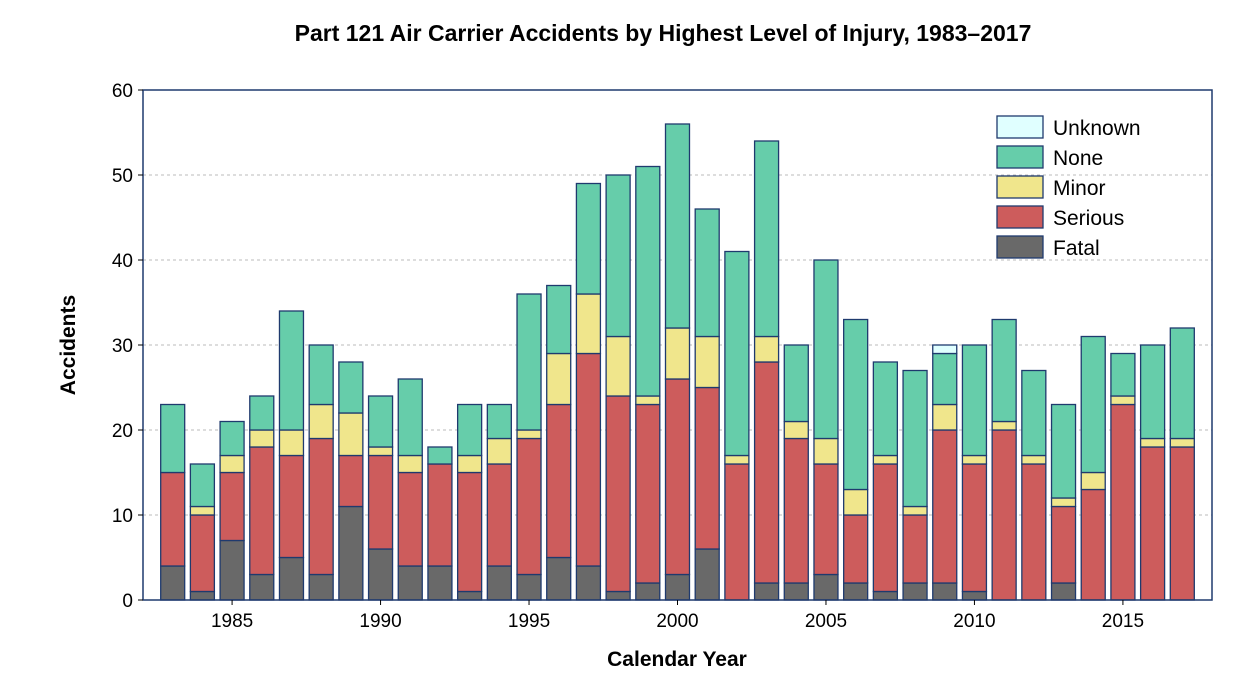  Describe the element at coordinates (559, 379) in the screenshot. I see `bar-minor-1996` at that location.